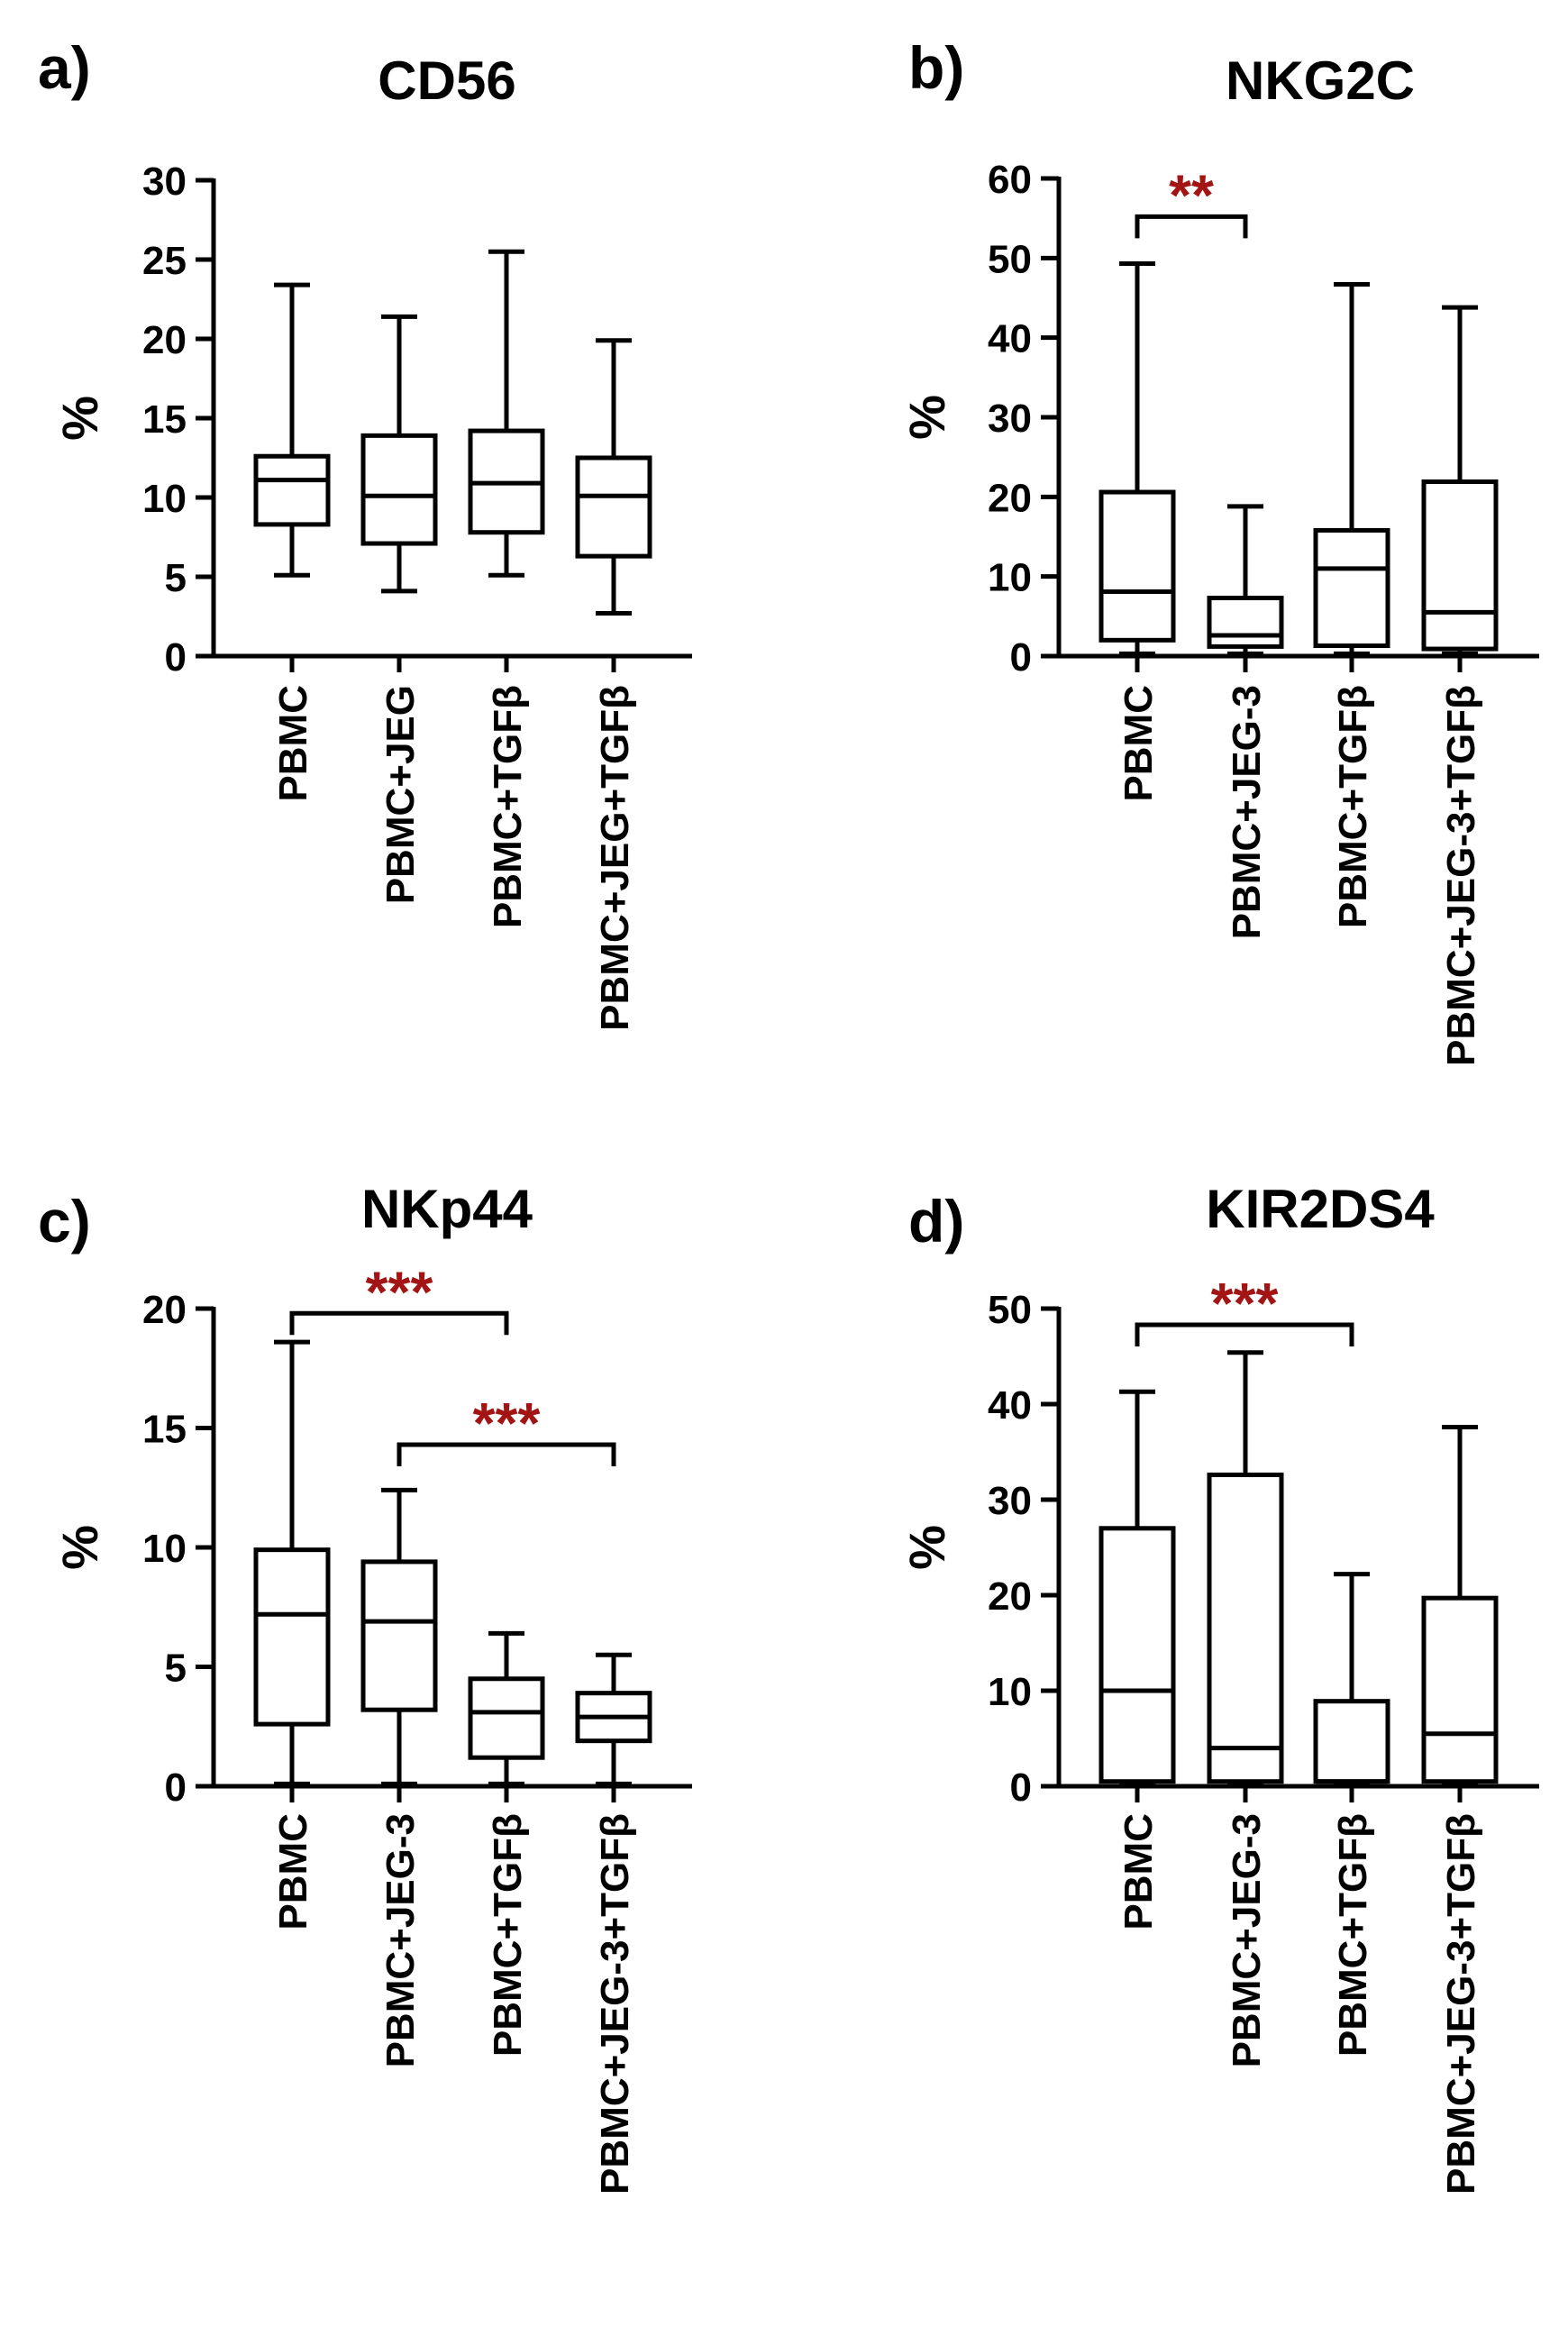 The height and width of the screenshot is (2336, 1568). What do you see at coordinates (936, 1221) in the screenshot?
I see `panel-letter: d)` at bounding box center [936, 1221].